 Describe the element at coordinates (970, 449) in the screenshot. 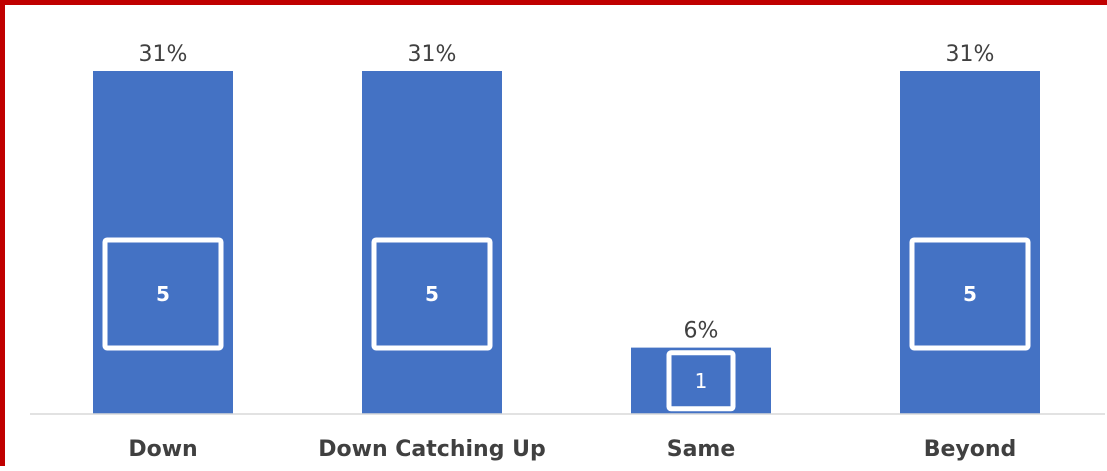

I see `x-tick-label: Beyond` at that location.